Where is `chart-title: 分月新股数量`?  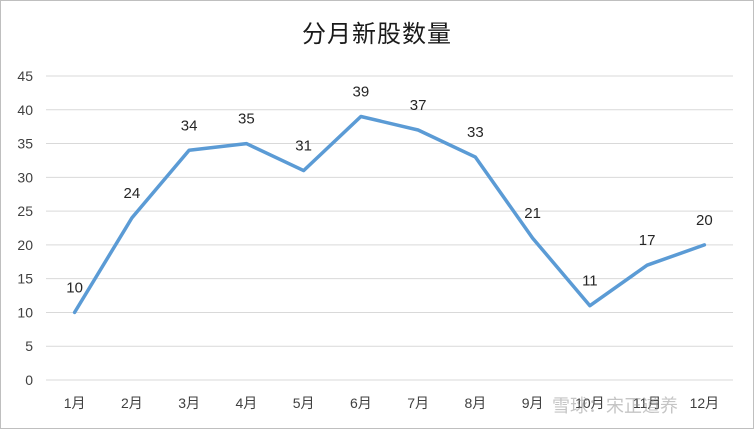
chart-title: 分月新股数量 is located at coordinates (377, 34).